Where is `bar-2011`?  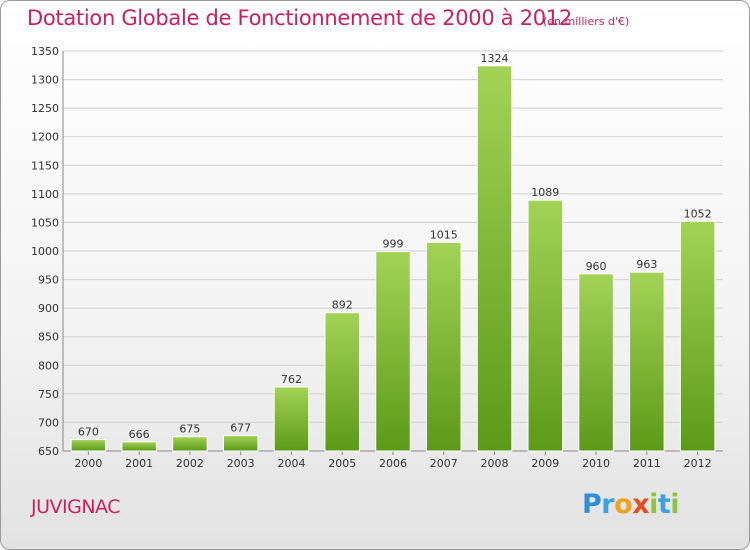
bar-2011 is located at coordinates (647, 361).